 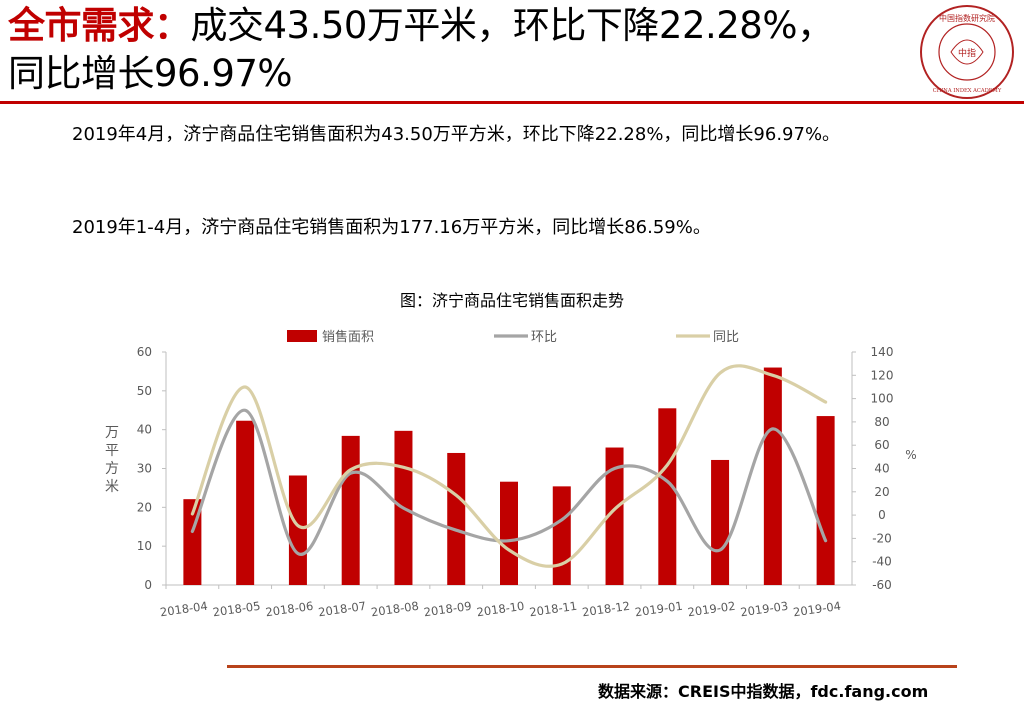 What do you see at coordinates (553, 609) in the screenshot?
I see `x-tick-label: 2018-11` at bounding box center [553, 609].